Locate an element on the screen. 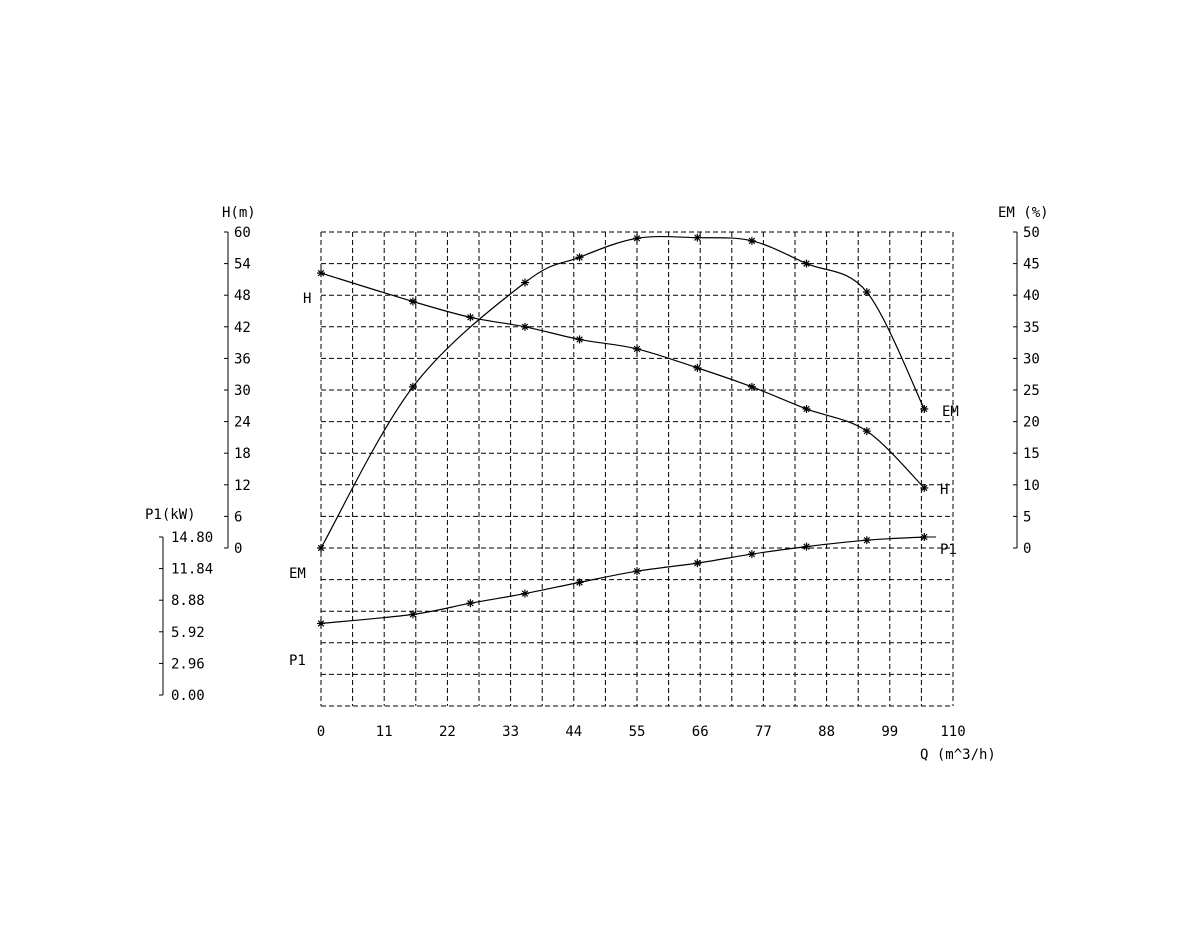 The width and height of the screenshot is (1200, 950). em-axis-tick-label: 40 is located at coordinates (1031, 296).